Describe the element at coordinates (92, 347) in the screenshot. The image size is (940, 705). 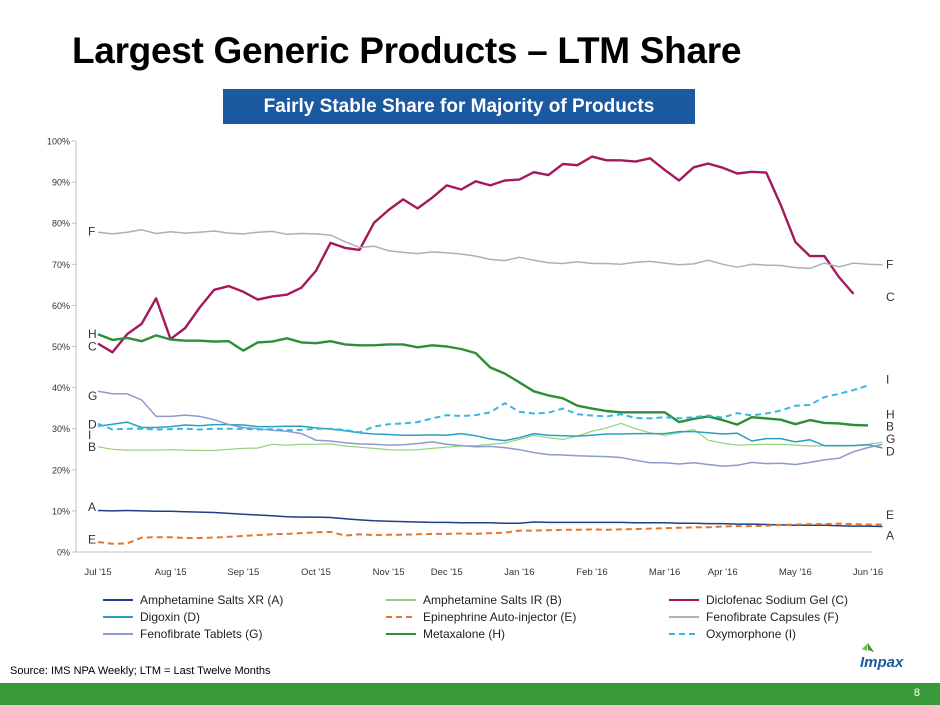
I see `left-series-label: C` at that location.